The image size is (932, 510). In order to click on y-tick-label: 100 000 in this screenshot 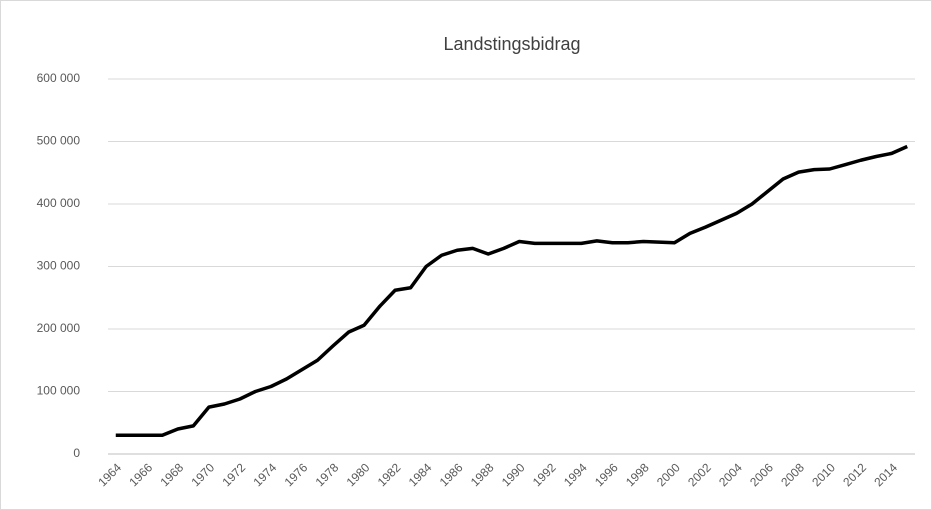, I will do `click(59, 391)`.